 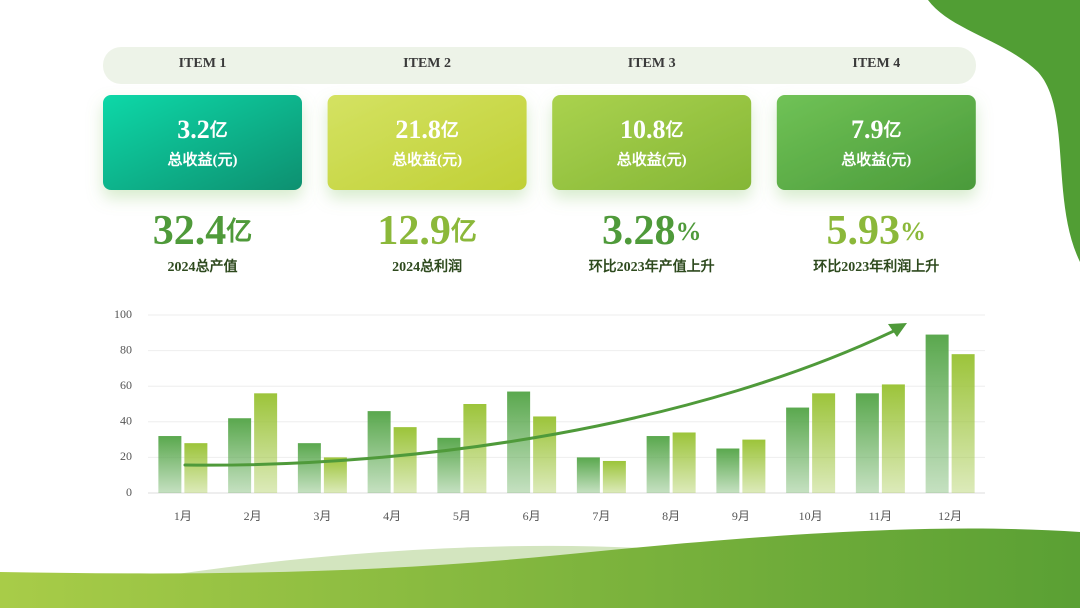 What do you see at coordinates (203, 266) in the screenshot?
I see `stat-caption: 2024总产值` at bounding box center [203, 266].